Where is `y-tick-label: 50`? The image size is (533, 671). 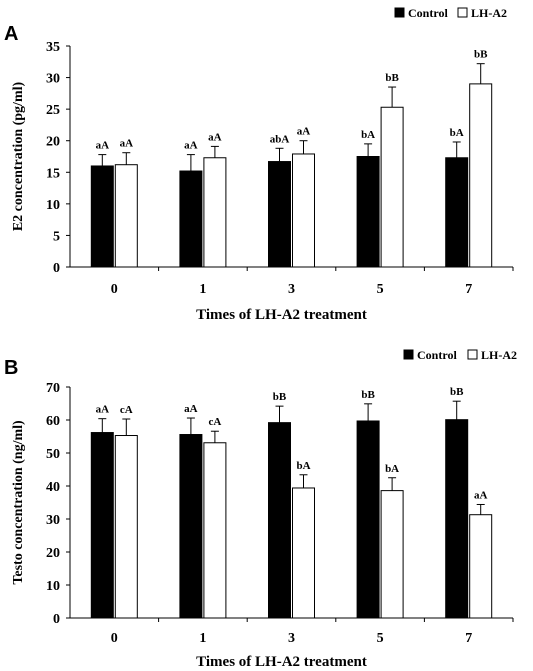
y-tick-label: 50 is located at coordinates (53, 454).